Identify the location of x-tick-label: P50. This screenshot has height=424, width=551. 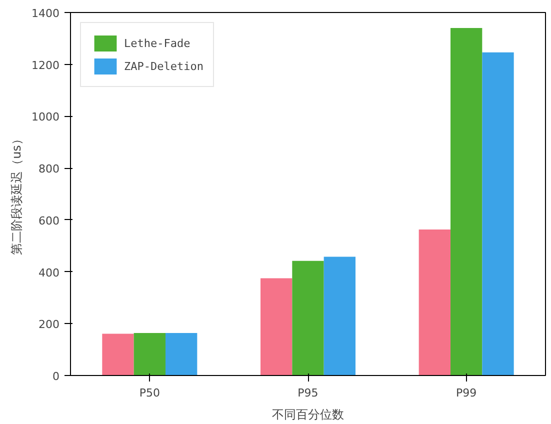
(149, 393).